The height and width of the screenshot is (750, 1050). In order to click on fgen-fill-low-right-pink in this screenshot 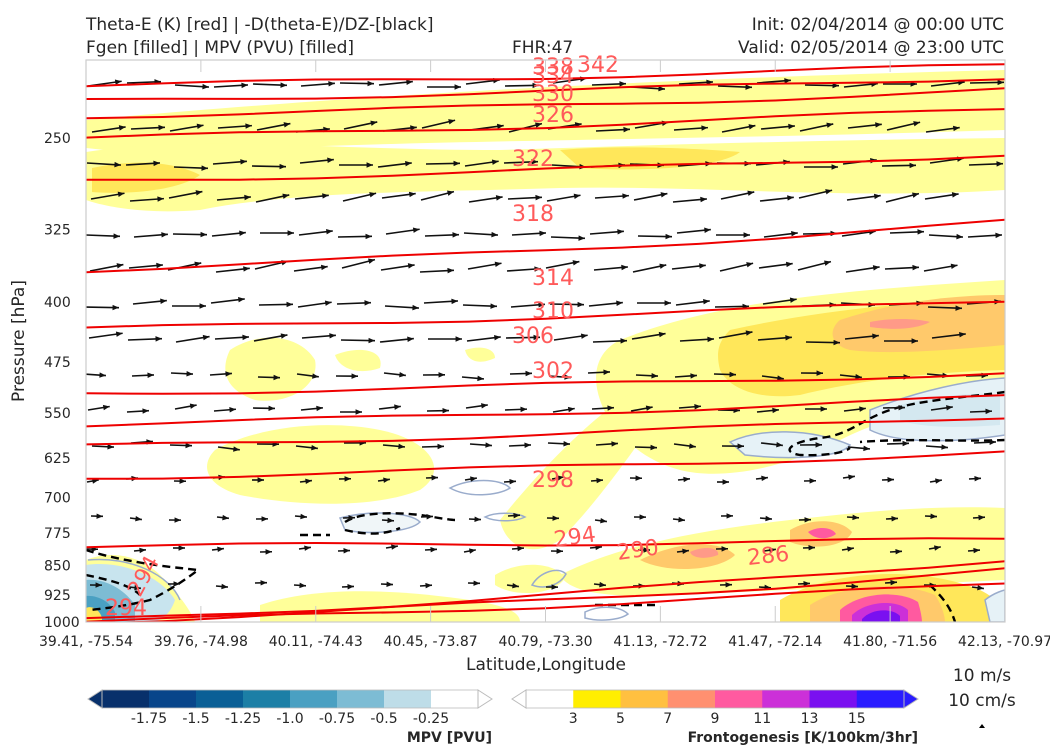, I will do `click(704, 553)`.